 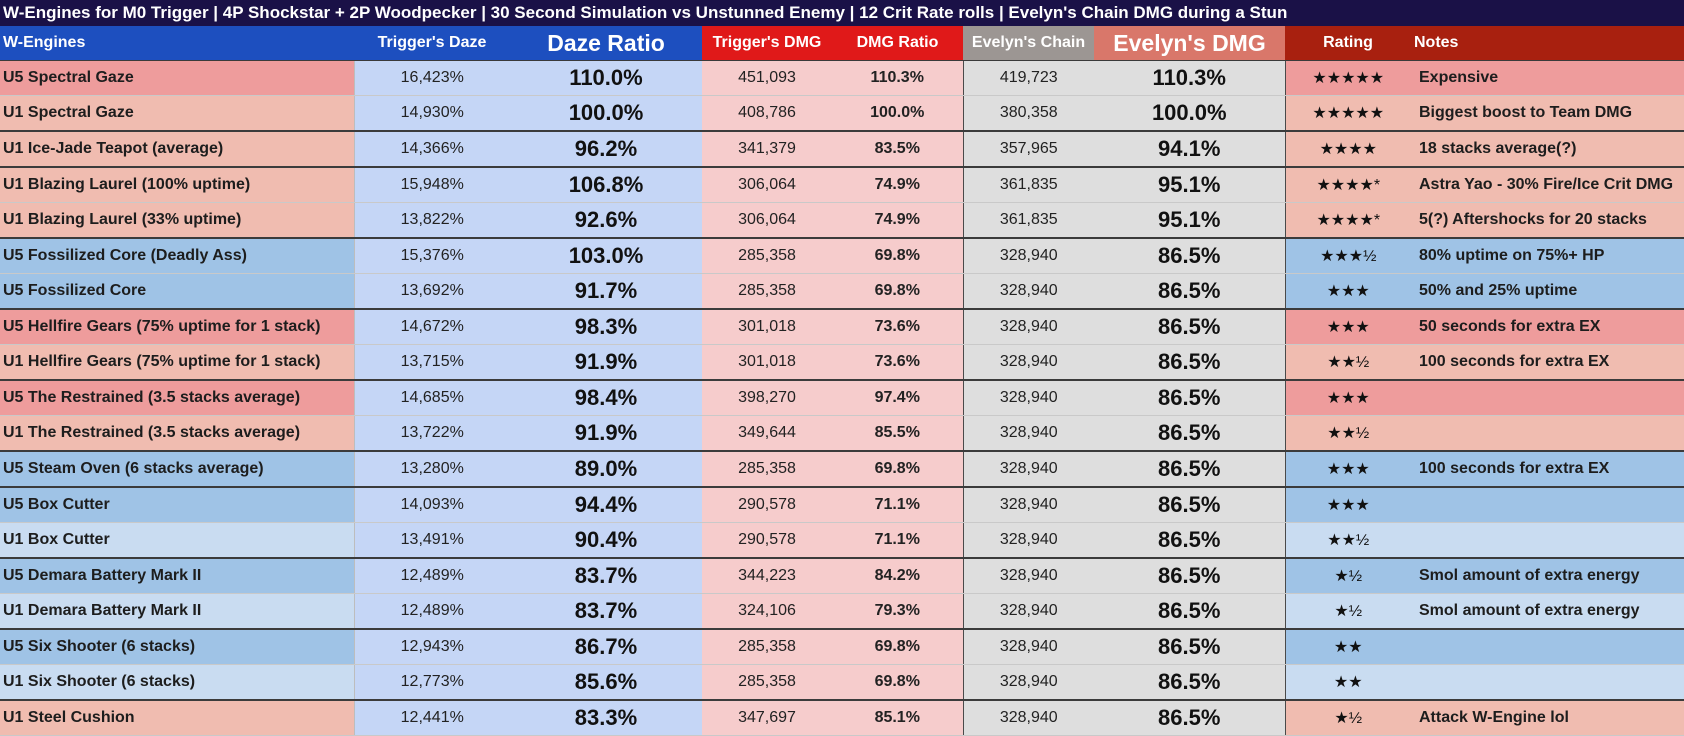 I want to click on cell-rating: ★★★★★, so click(x=1348, y=78).